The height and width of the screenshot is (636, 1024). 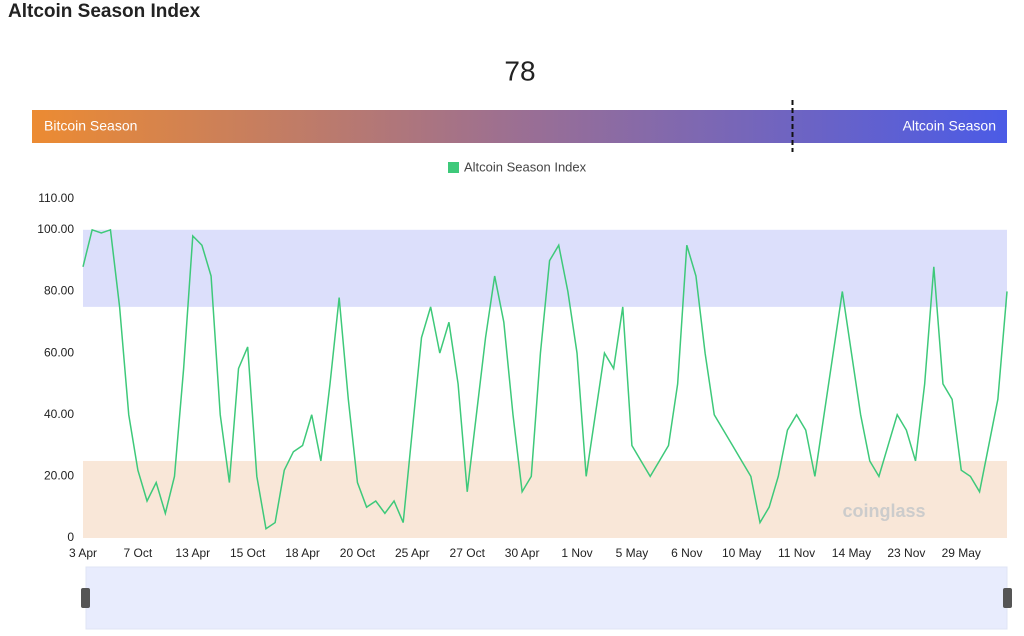 I want to click on x-tick-label: 18 Apr, so click(x=302, y=553).